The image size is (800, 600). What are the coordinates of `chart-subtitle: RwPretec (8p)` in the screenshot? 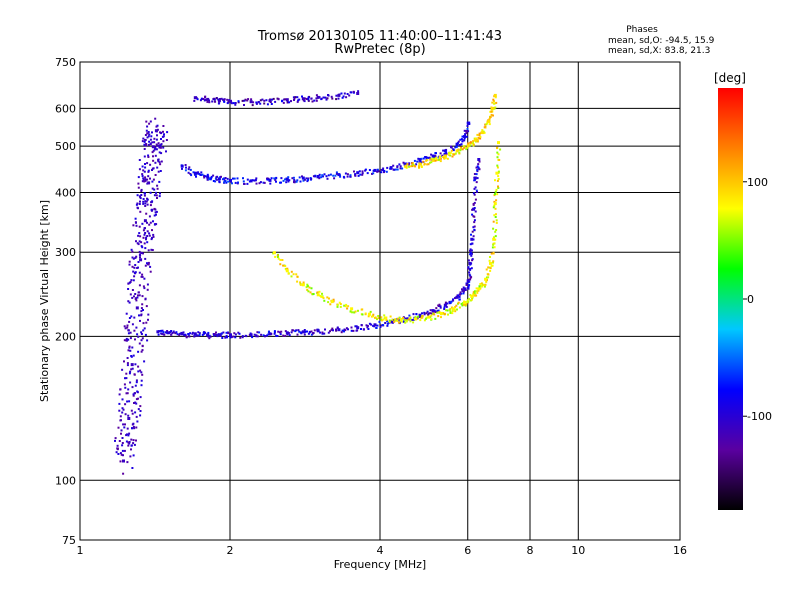 It's located at (379, 49).